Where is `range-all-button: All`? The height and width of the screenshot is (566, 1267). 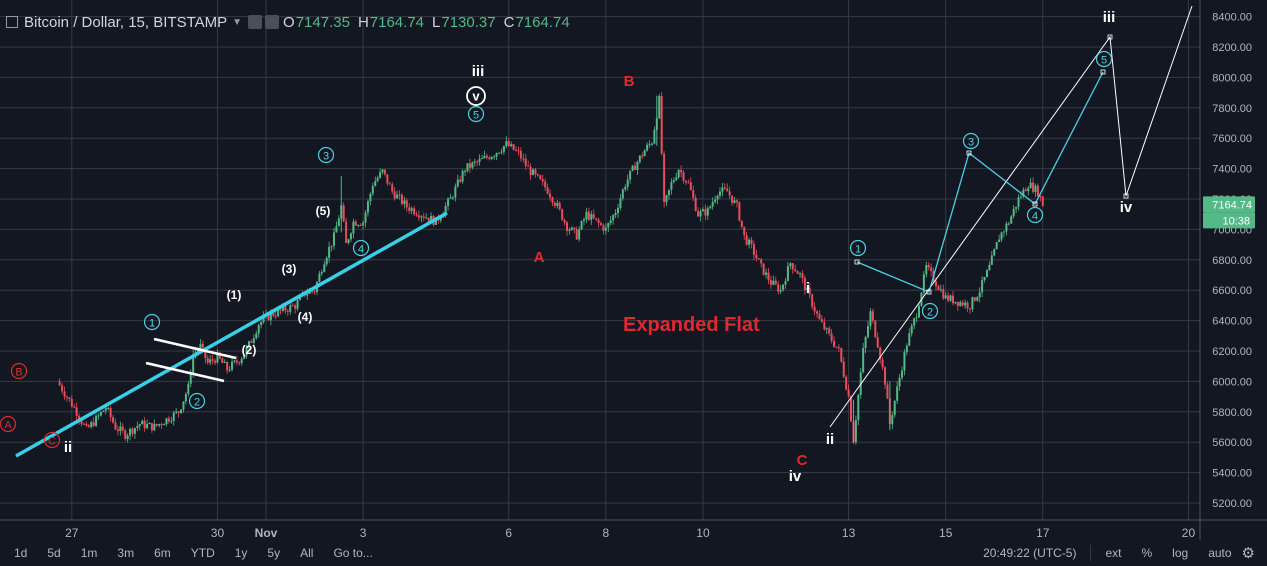
range-all-button: All is located at coordinates (307, 553).